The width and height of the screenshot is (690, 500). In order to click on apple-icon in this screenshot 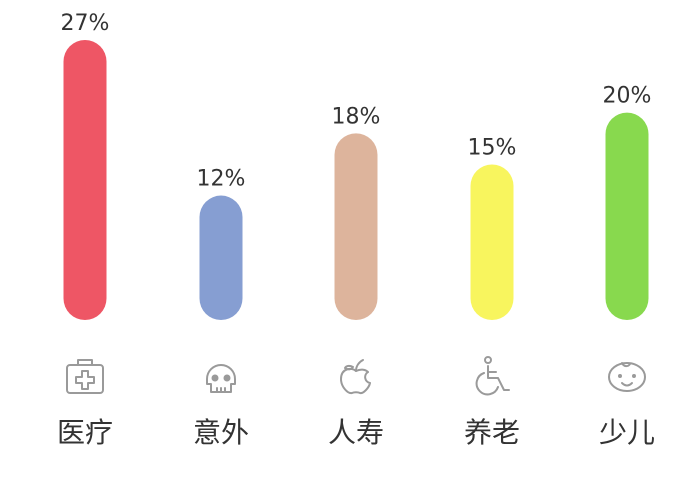, I will do `click(355, 377)`.